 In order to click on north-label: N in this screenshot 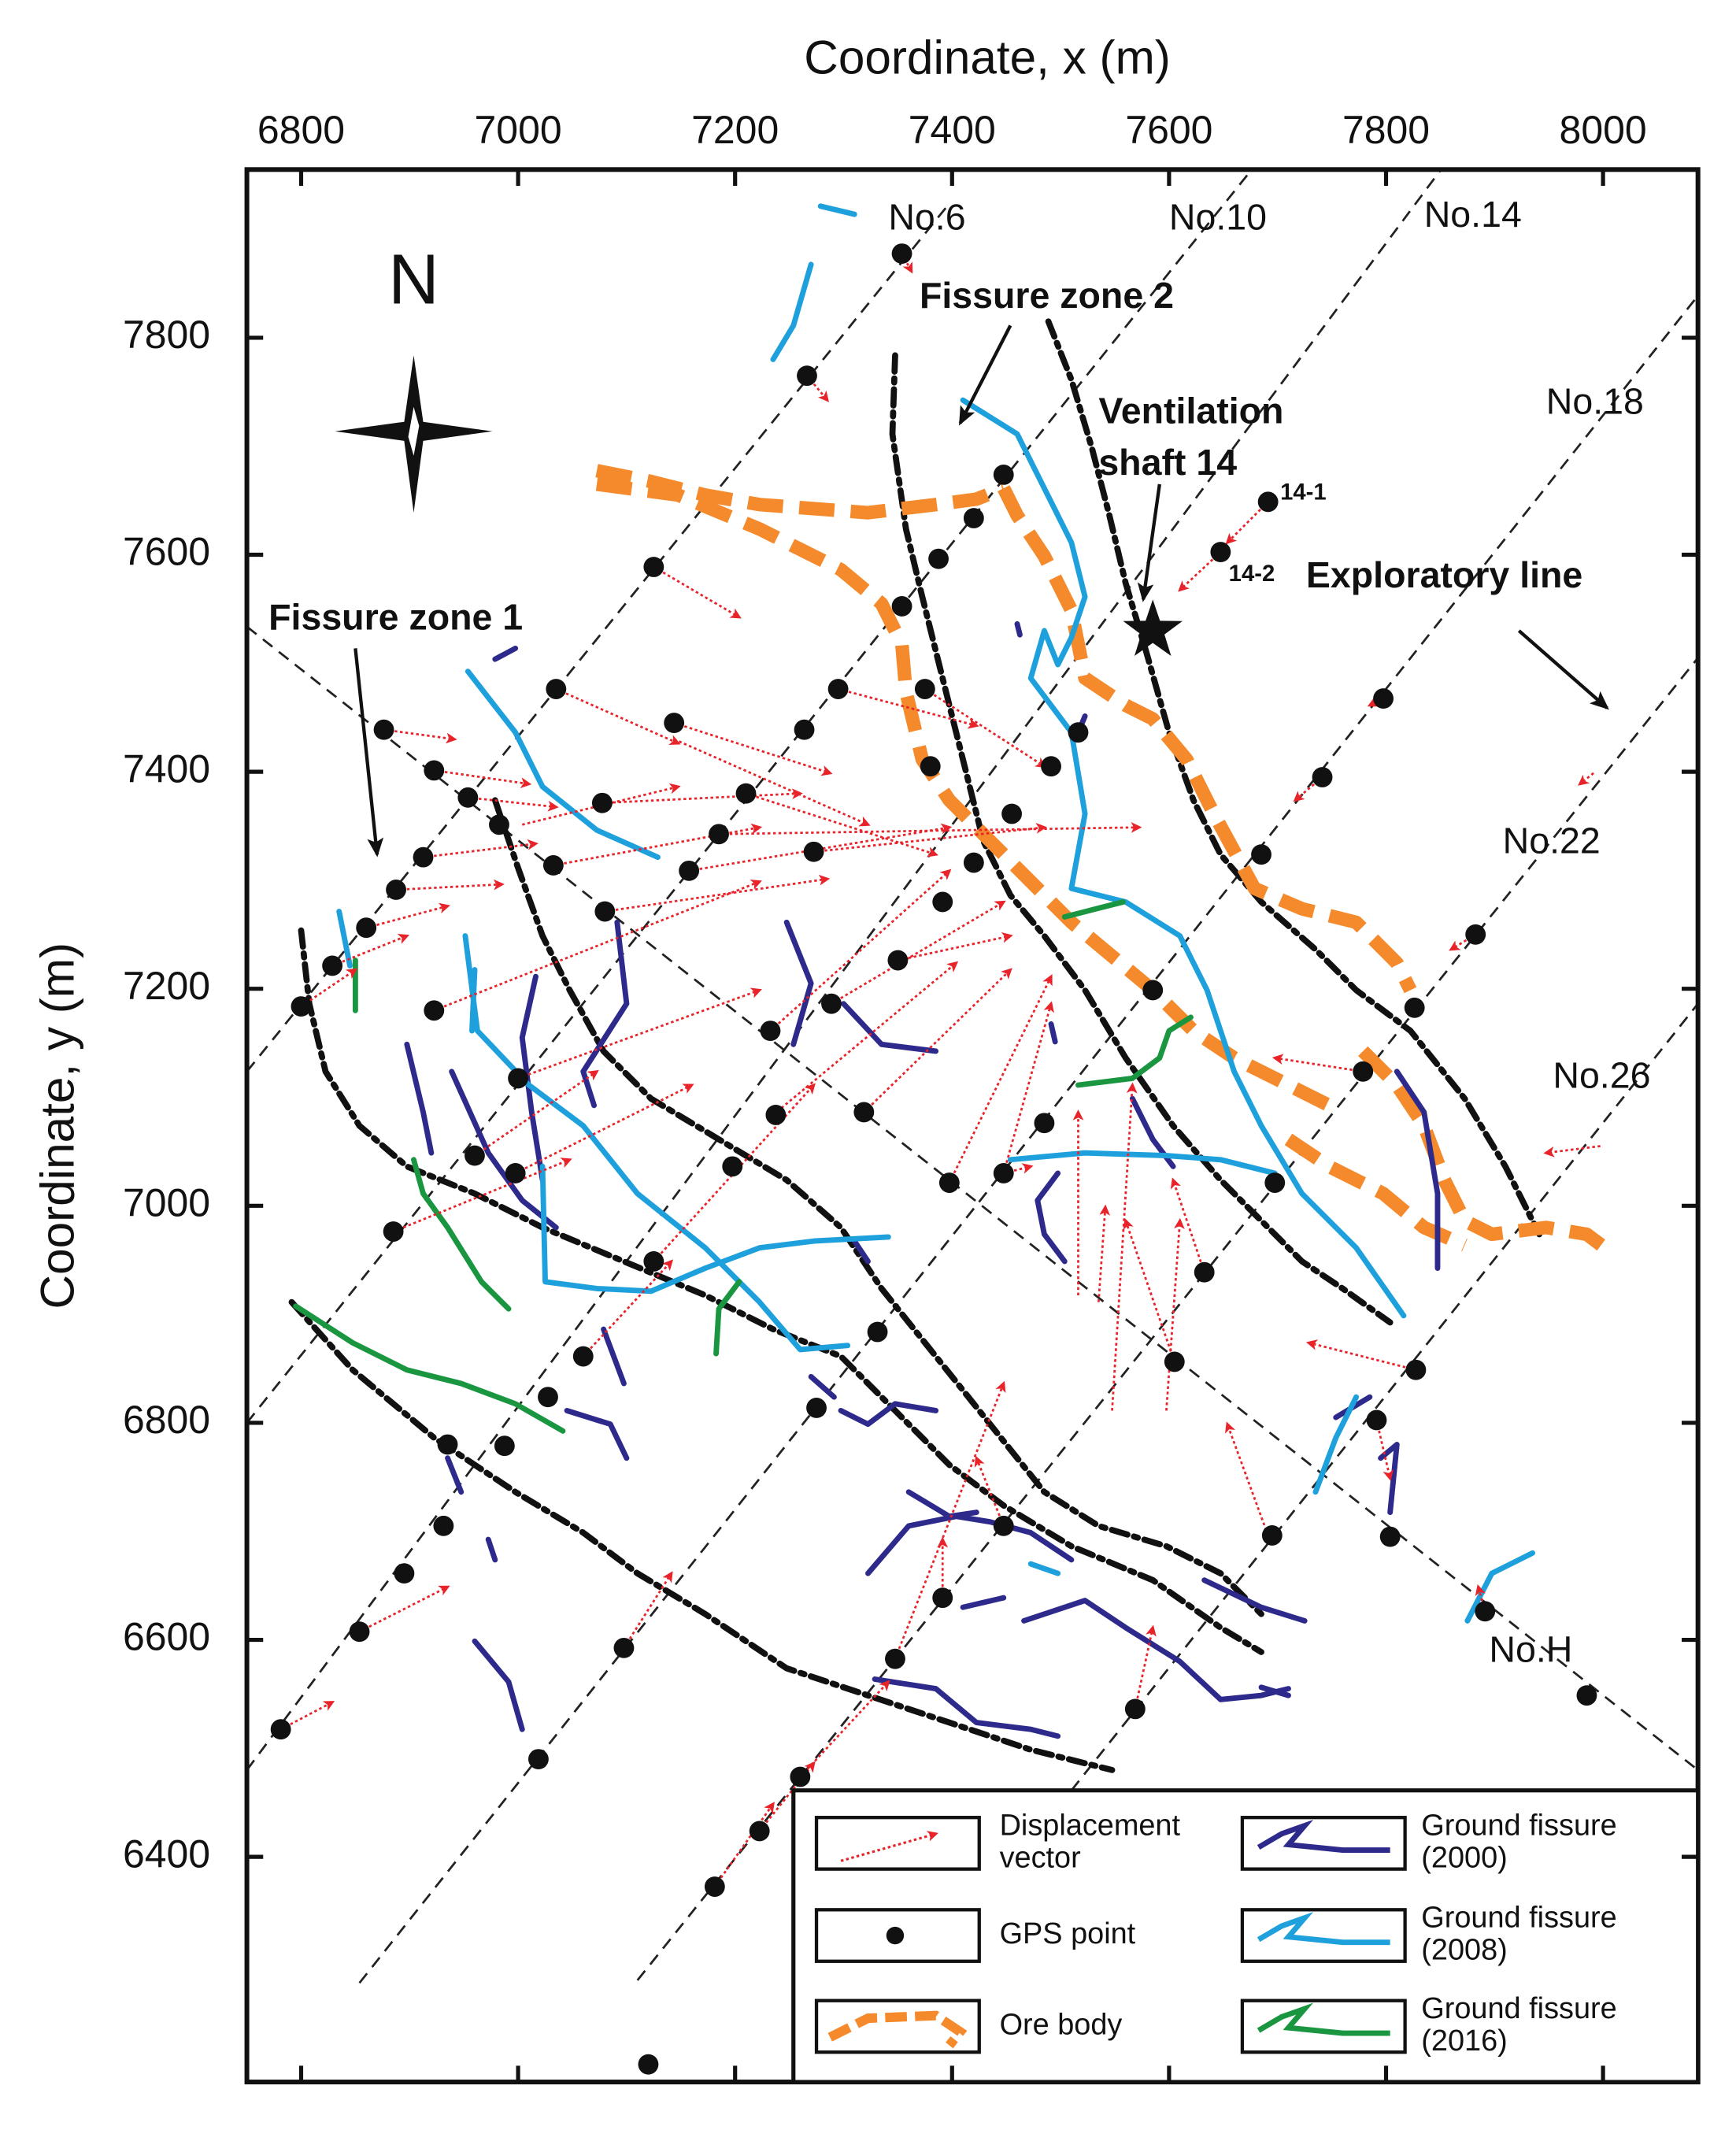, I will do `click(414, 279)`.